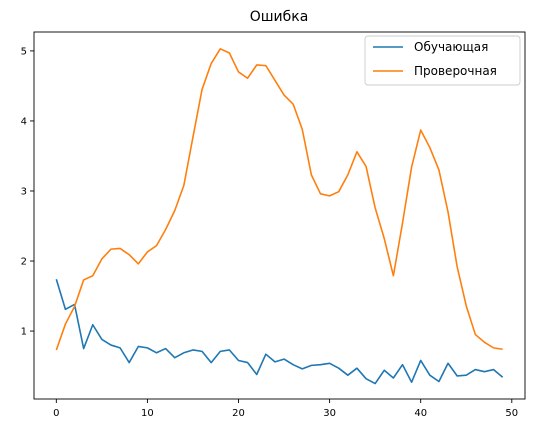 The image size is (534, 433). What do you see at coordinates (420, 413) in the screenshot?
I see `x-tick-label: 40` at bounding box center [420, 413].